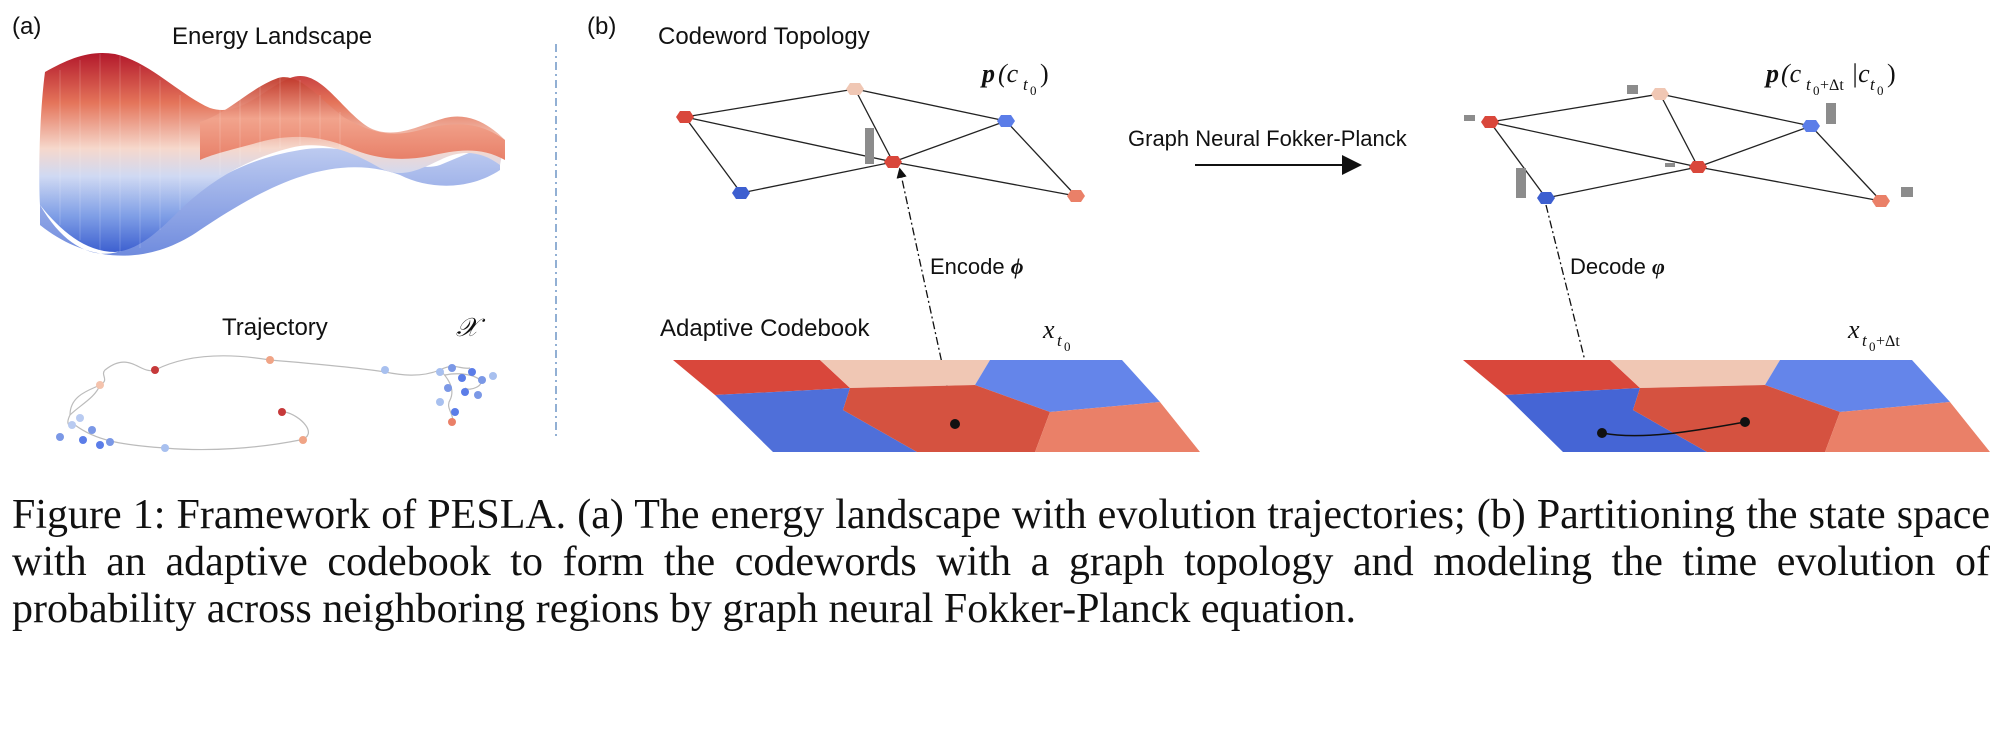  I want to click on prob-right-formula: p (c t 0 +Δt |c t 0 ), so click(1830, 78).